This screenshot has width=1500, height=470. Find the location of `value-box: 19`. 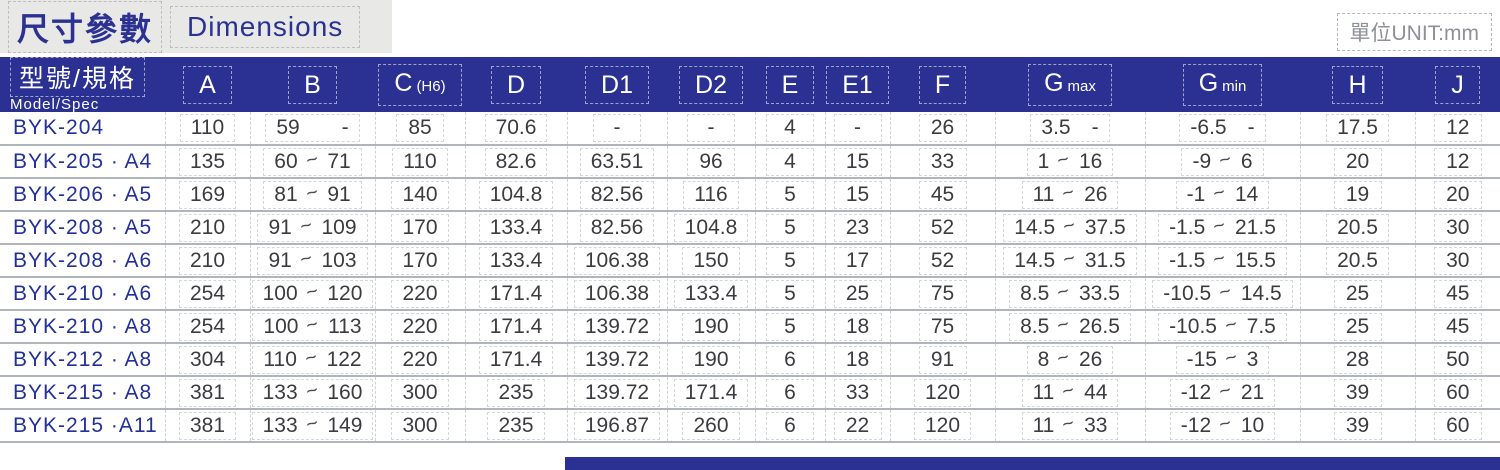

value-box: 19 is located at coordinates (1357, 194).